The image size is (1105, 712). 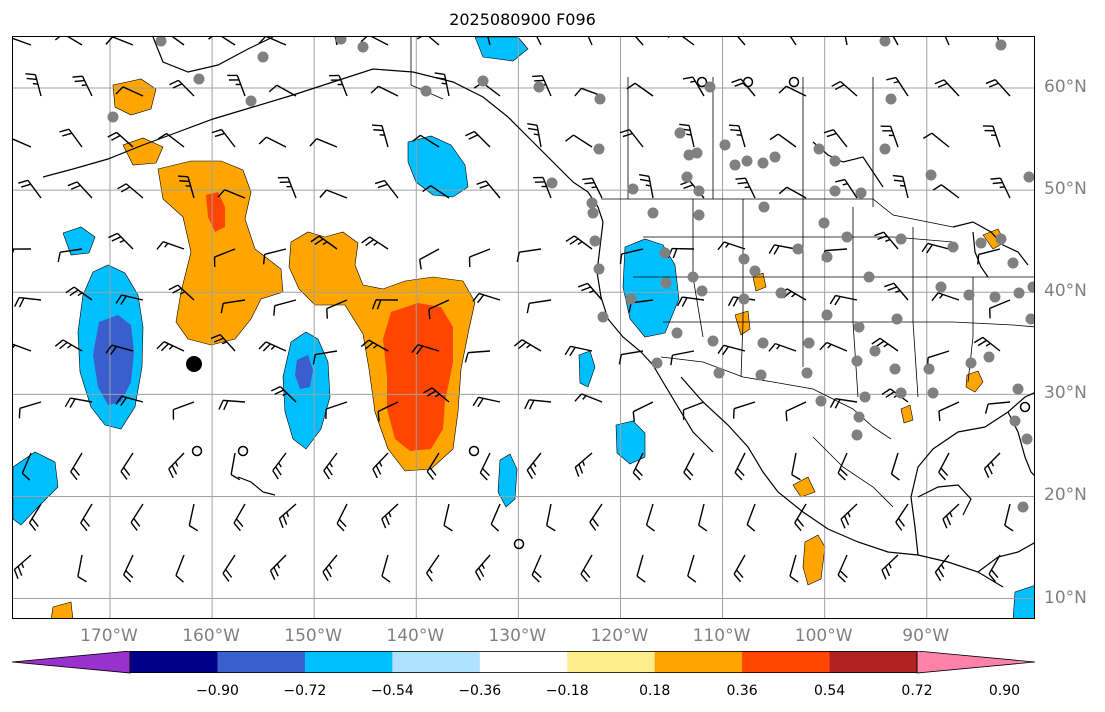 What do you see at coordinates (517, 636) in the screenshot?
I see `lon-label-4: 130°W` at bounding box center [517, 636].